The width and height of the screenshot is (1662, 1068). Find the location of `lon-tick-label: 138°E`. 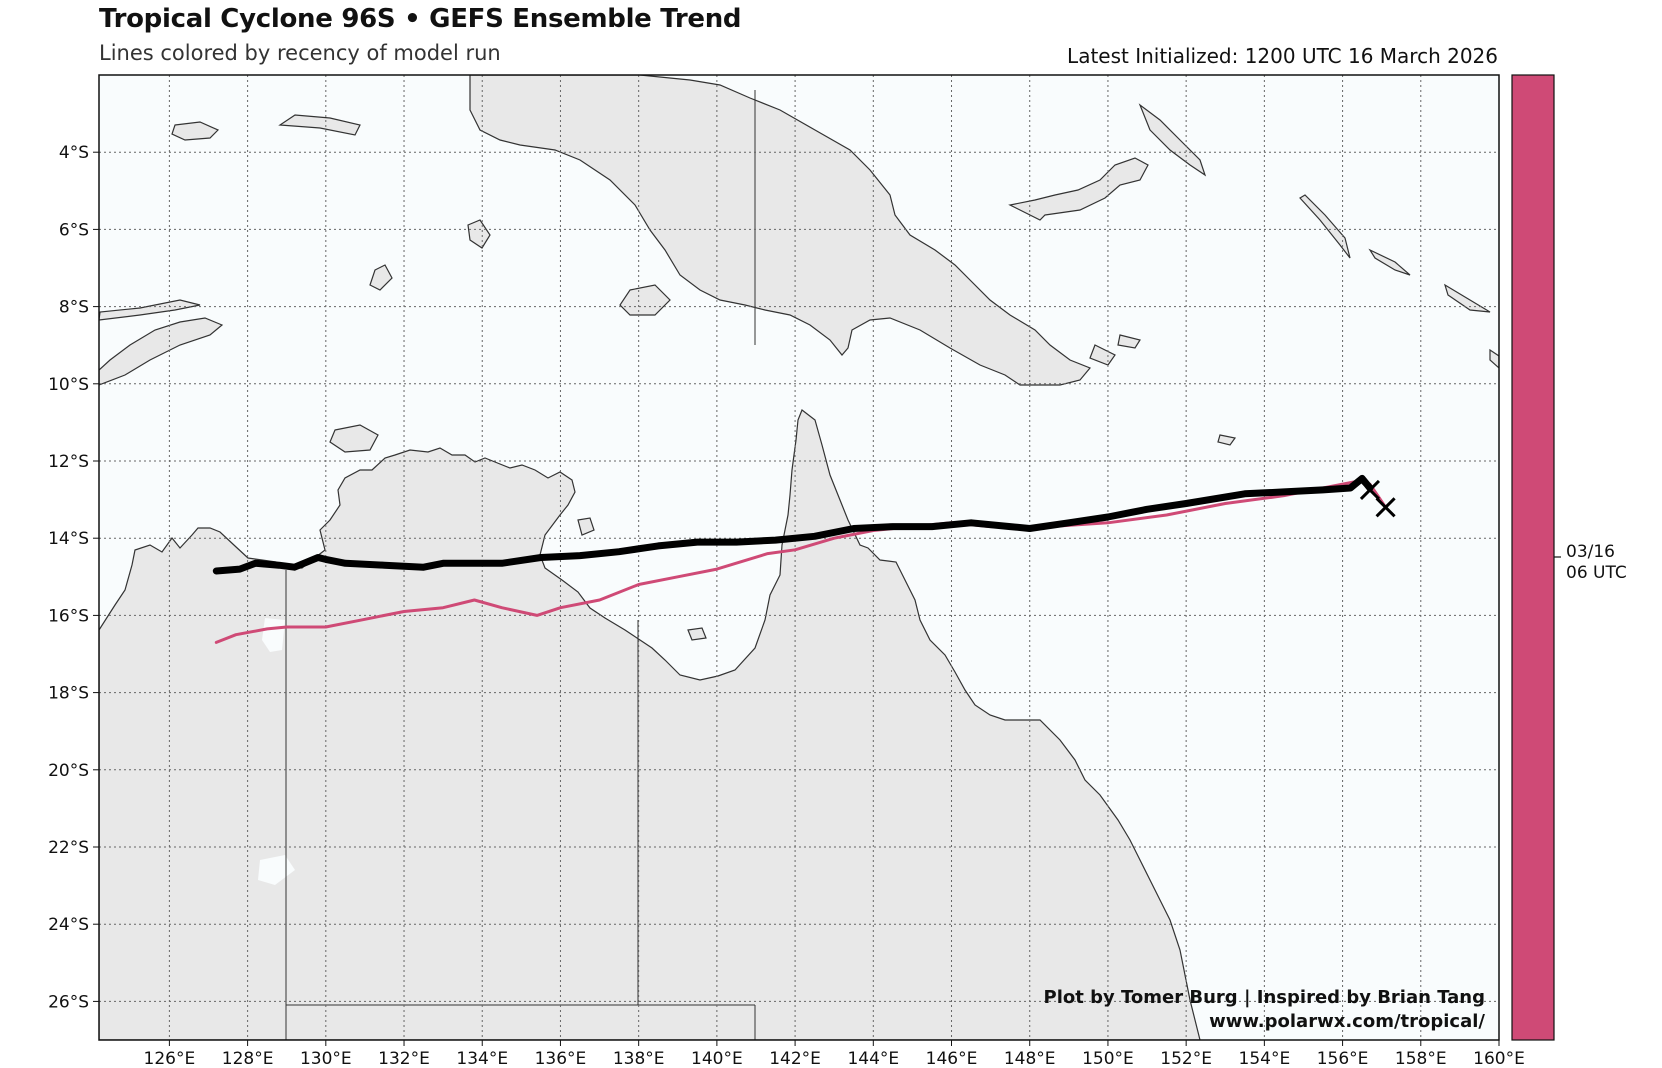

lon-tick-label: 138°E is located at coordinates (639, 1058).